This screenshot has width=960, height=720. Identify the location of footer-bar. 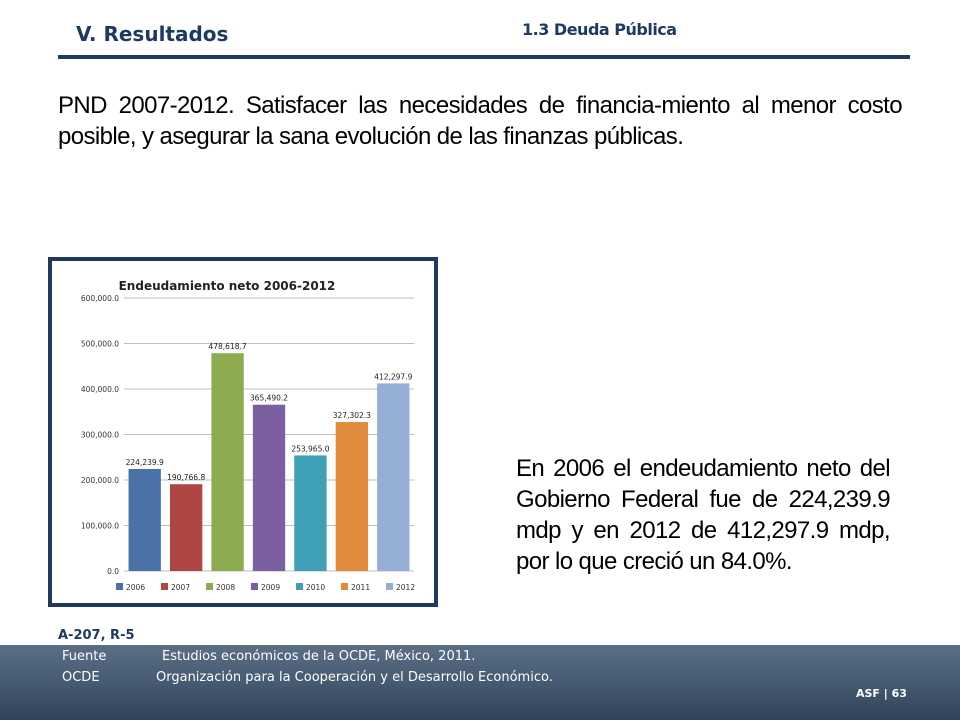
(480, 682).